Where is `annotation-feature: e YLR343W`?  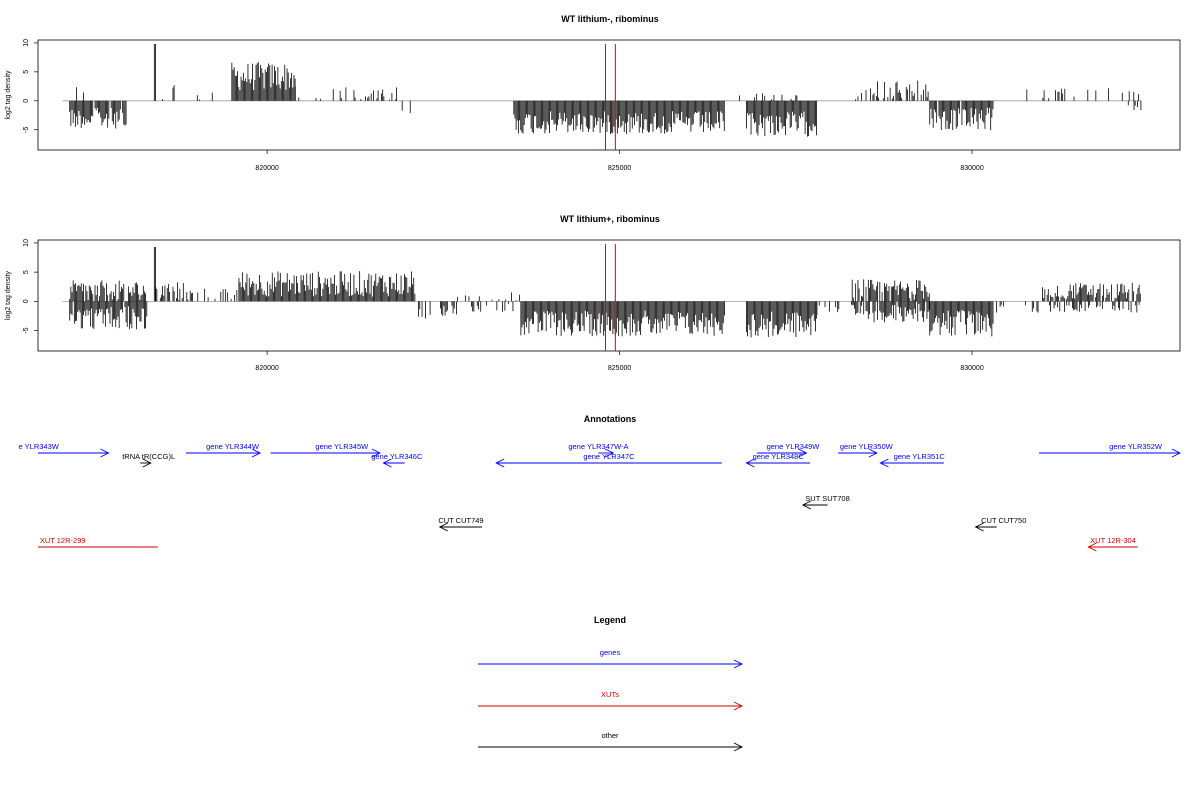
annotation-feature: e YLR343W is located at coordinates (64, 450).